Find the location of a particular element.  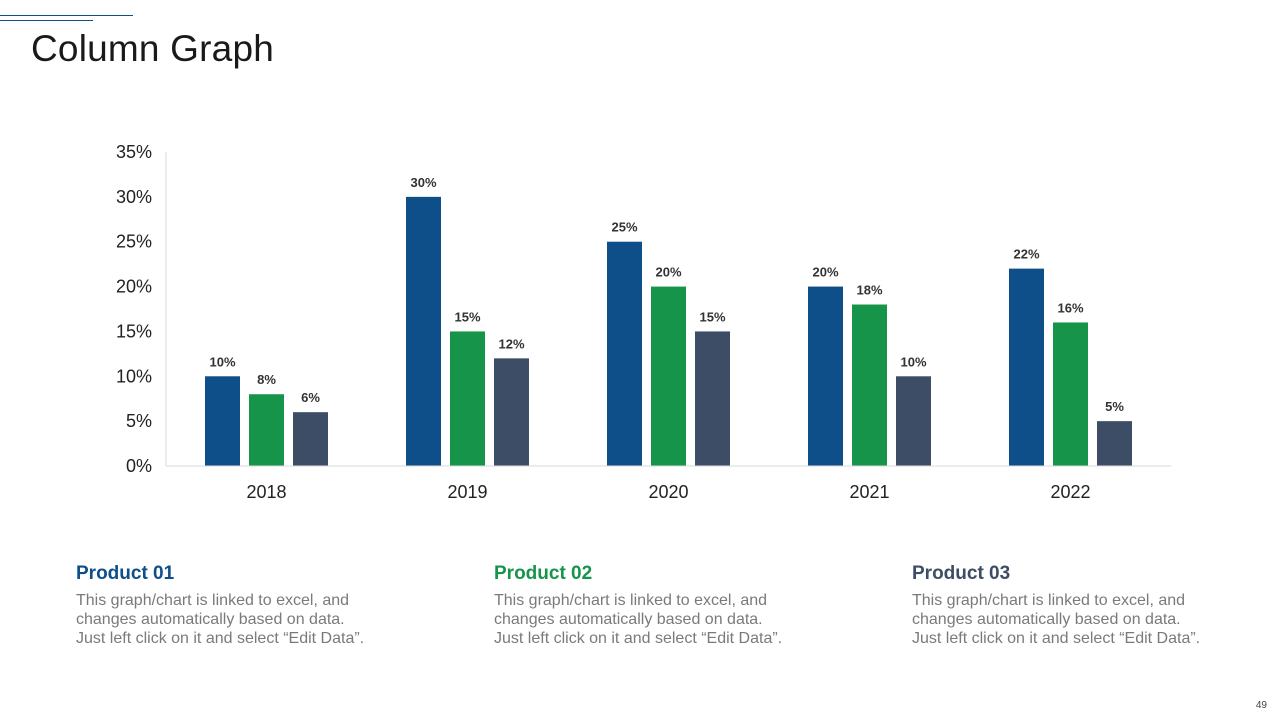

bar-product-03-2020 is located at coordinates (712, 398).